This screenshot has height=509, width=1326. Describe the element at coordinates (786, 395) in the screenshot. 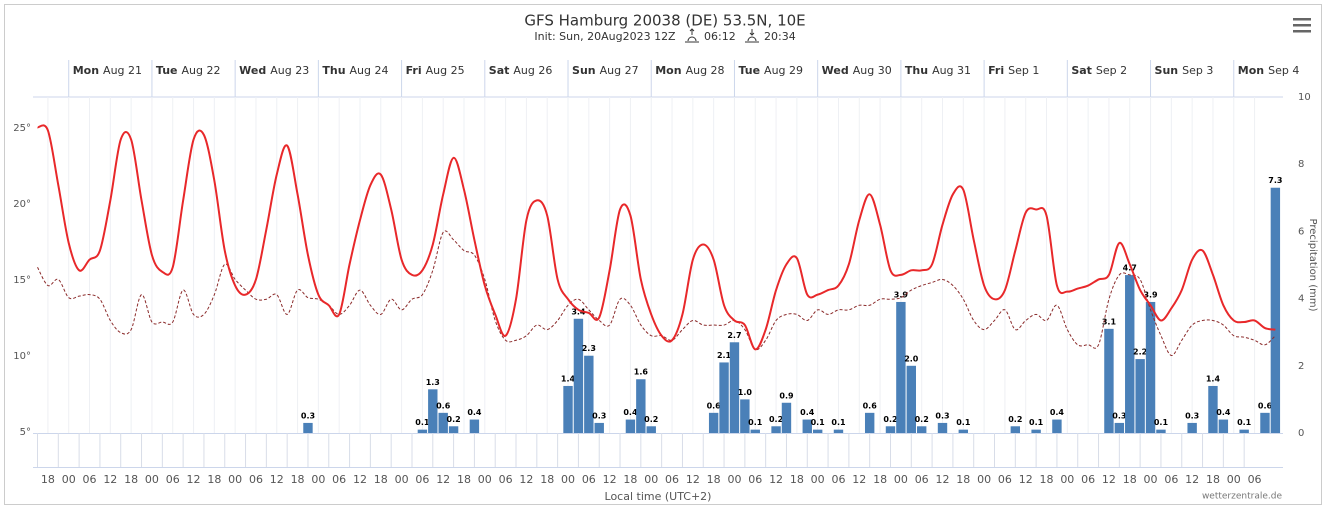

I see `precip-label: 0.9` at that location.